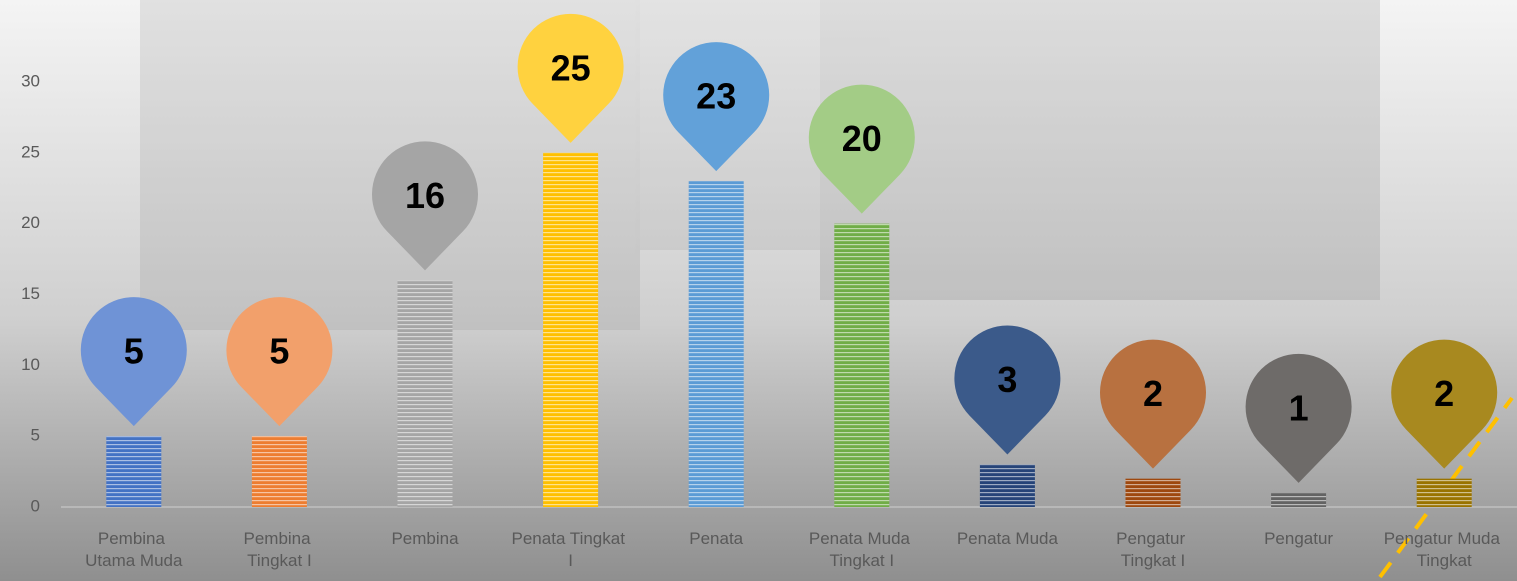 The height and width of the screenshot is (581, 1517). What do you see at coordinates (134, 549) in the screenshot?
I see `x-tick-label: Pembina Utama Muda` at bounding box center [134, 549].